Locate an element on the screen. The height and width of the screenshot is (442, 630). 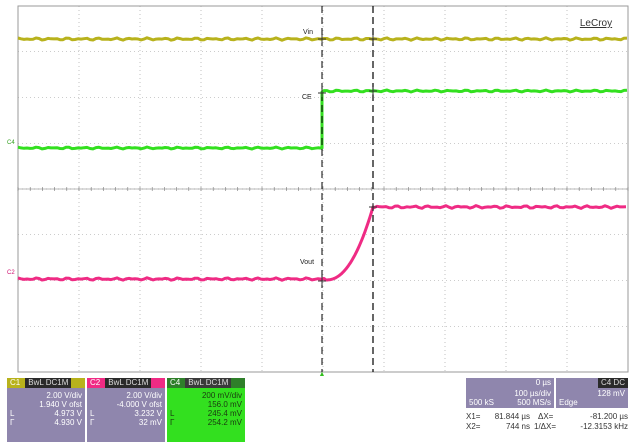
channel-4-vdiv: 200 mV/div is located at coordinates (221, 395).